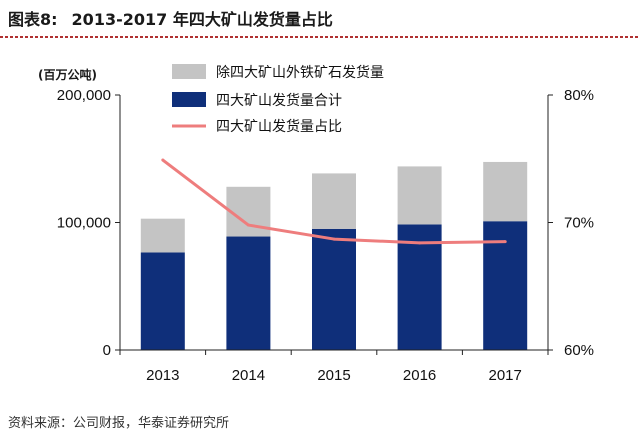  I want to click on bar-four-majors-2016, so click(419, 287).